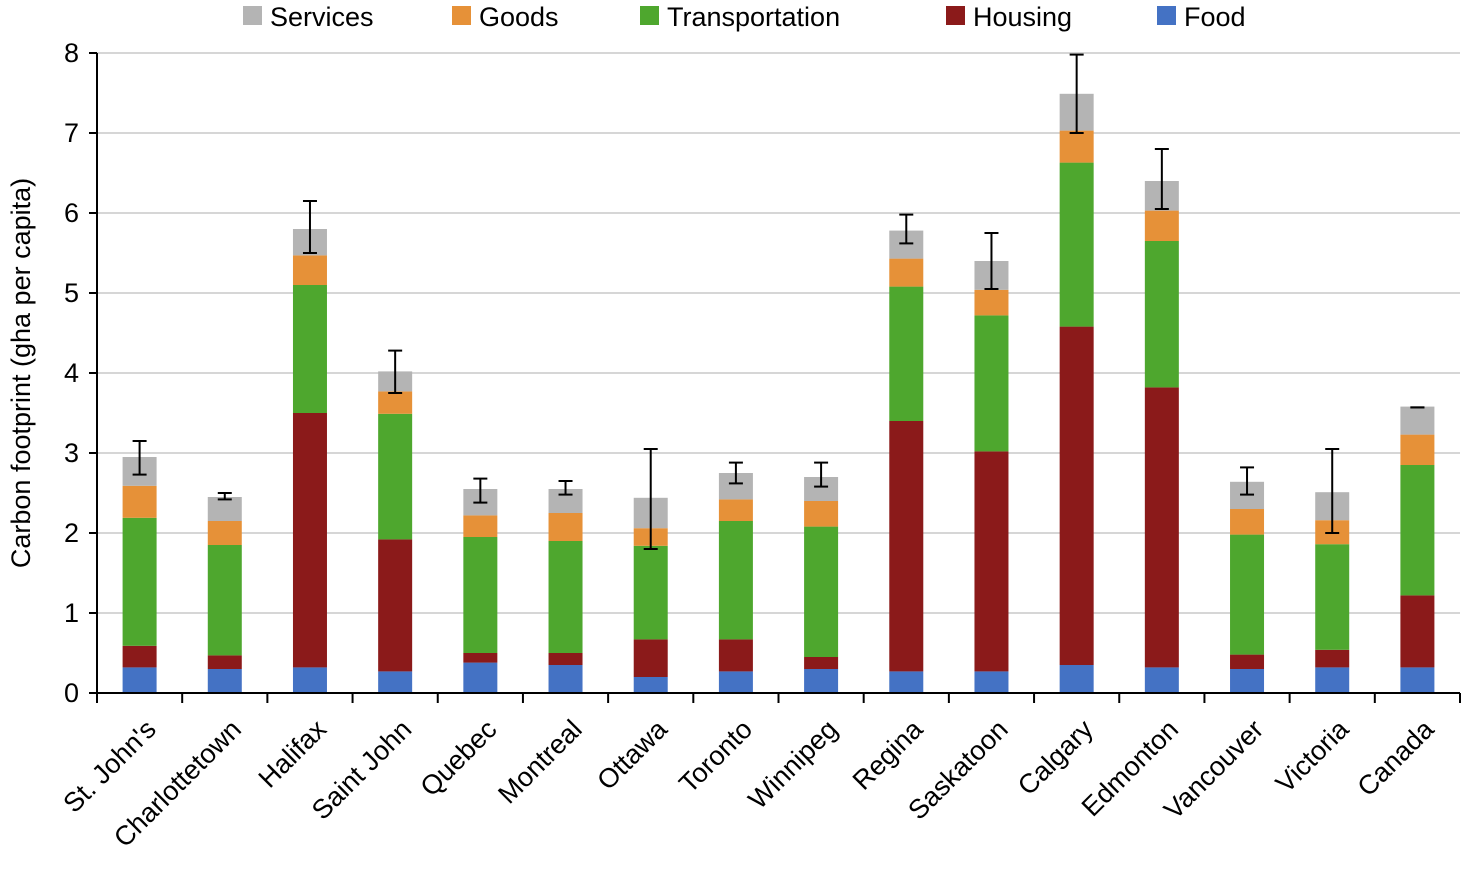 The image size is (1462, 886). What do you see at coordinates (71, 613) in the screenshot?
I see `y-tick-label: 1` at bounding box center [71, 613].